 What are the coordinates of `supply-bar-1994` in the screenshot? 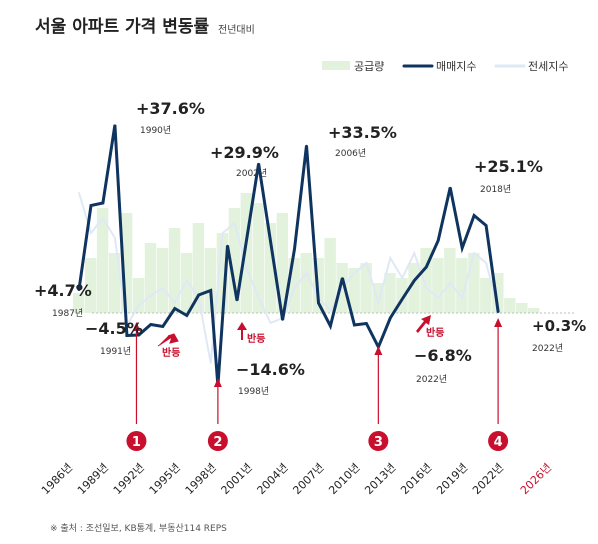 It's located at (162, 280).